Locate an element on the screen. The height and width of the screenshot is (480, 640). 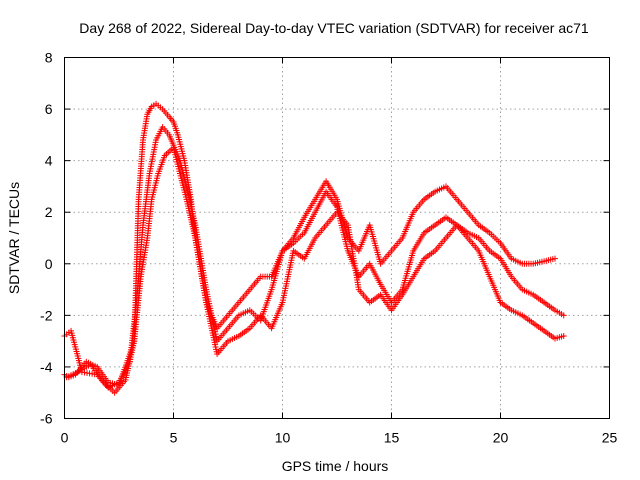
x-tick-label: 25 is located at coordinates (610, 438).